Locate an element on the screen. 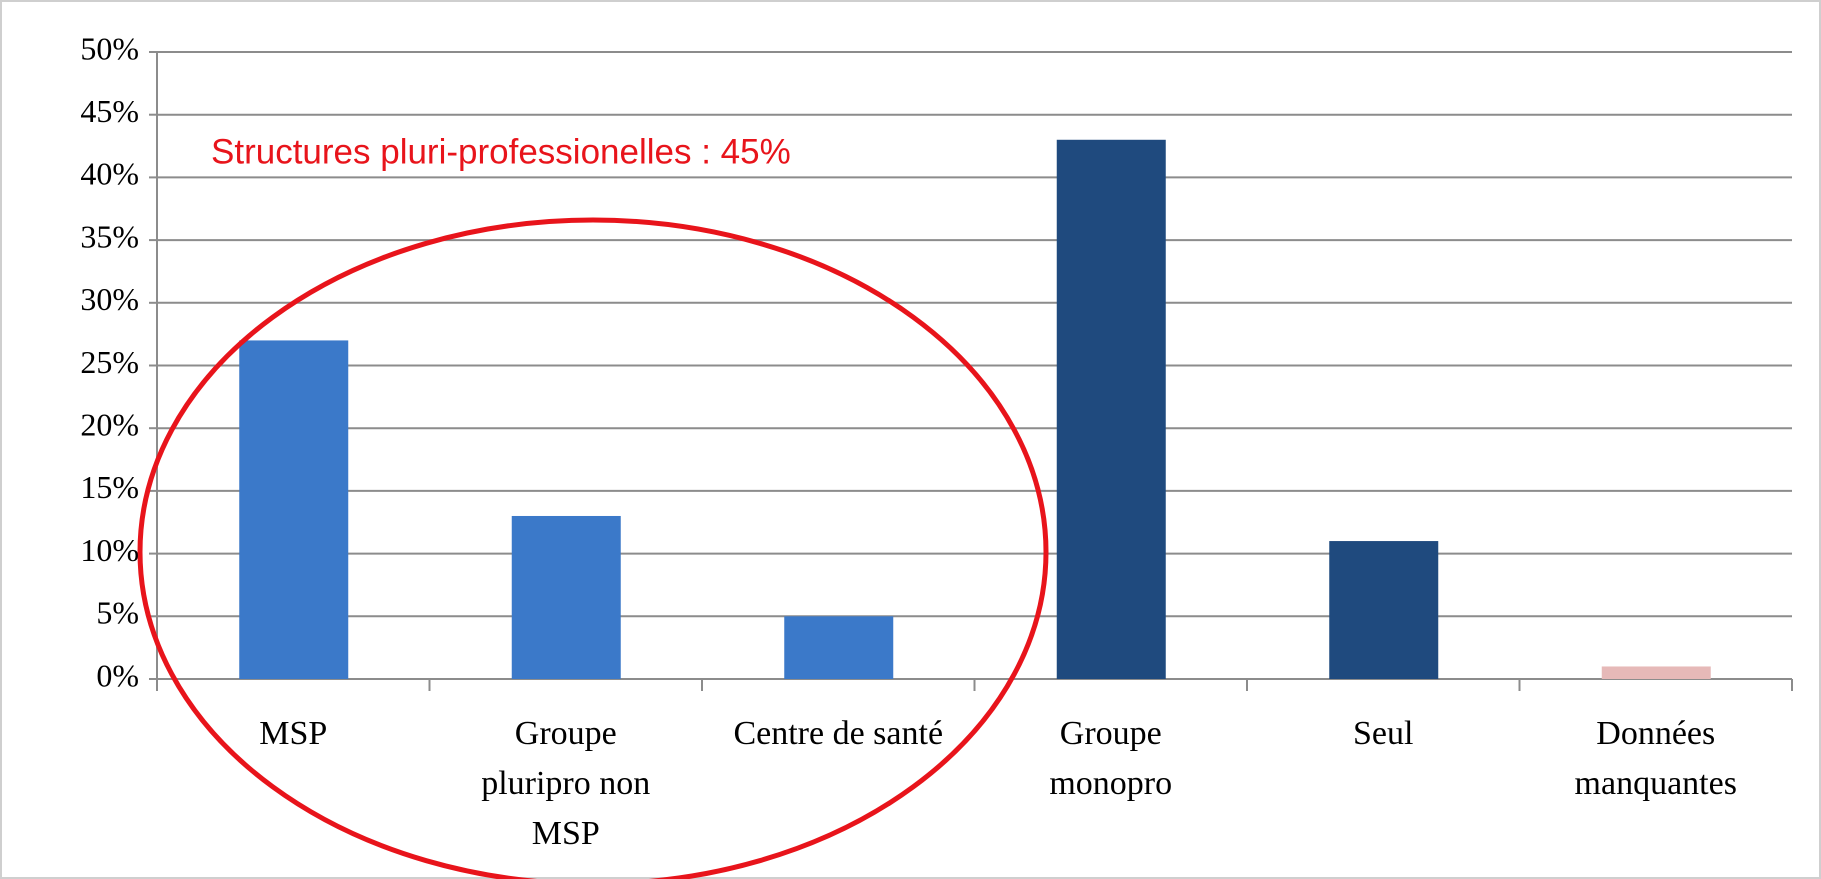 The height and width of the screenshot is (879, 1821). y-tick-label: 50% is located at coordinates (109, 48).